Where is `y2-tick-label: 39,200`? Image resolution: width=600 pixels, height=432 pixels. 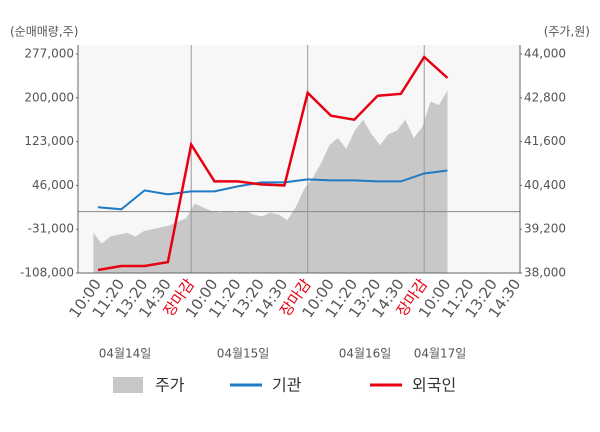
y2-tick-label: 39,200 is located at coordinates (545, 229).